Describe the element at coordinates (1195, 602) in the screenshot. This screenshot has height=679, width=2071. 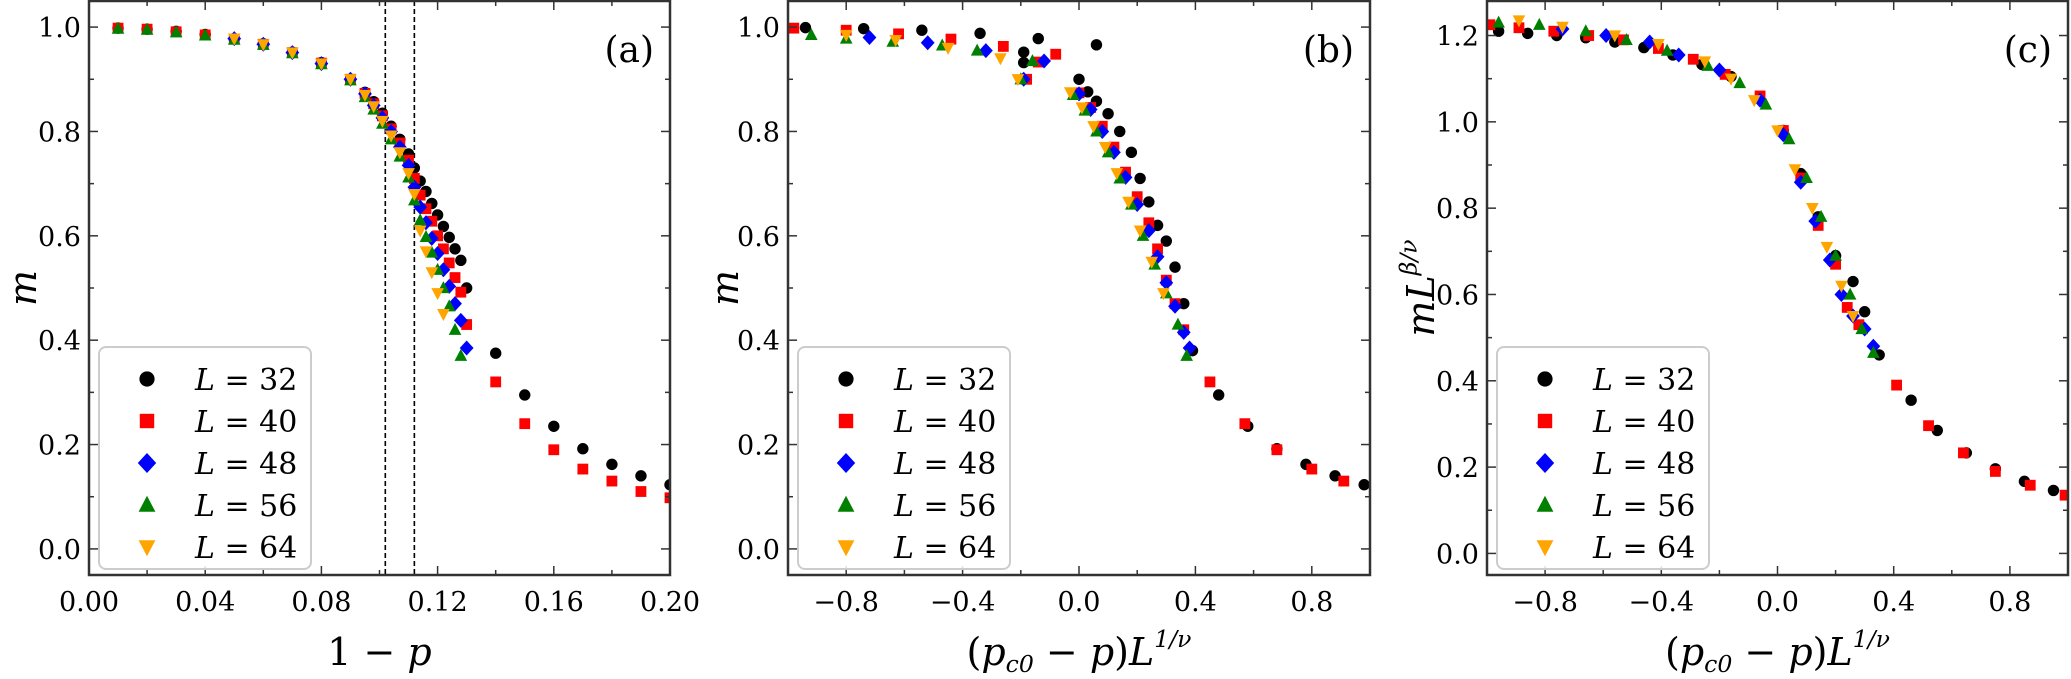
I see `x-tick-label: 0.4` at that location.